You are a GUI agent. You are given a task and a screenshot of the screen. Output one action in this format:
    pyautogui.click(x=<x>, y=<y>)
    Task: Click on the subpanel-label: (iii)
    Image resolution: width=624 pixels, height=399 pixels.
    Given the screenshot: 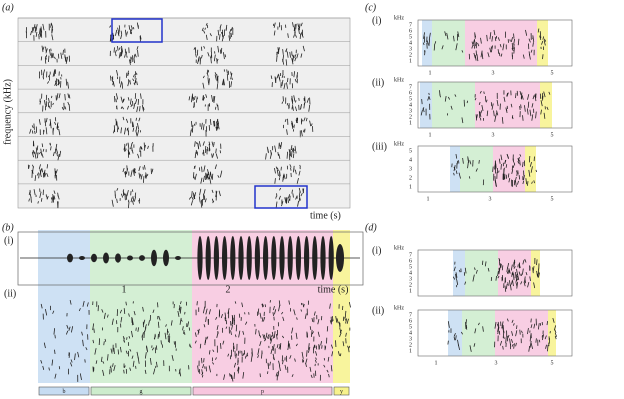 What is the action you would take?
    pyautogui.click(x=379, y=146)
    